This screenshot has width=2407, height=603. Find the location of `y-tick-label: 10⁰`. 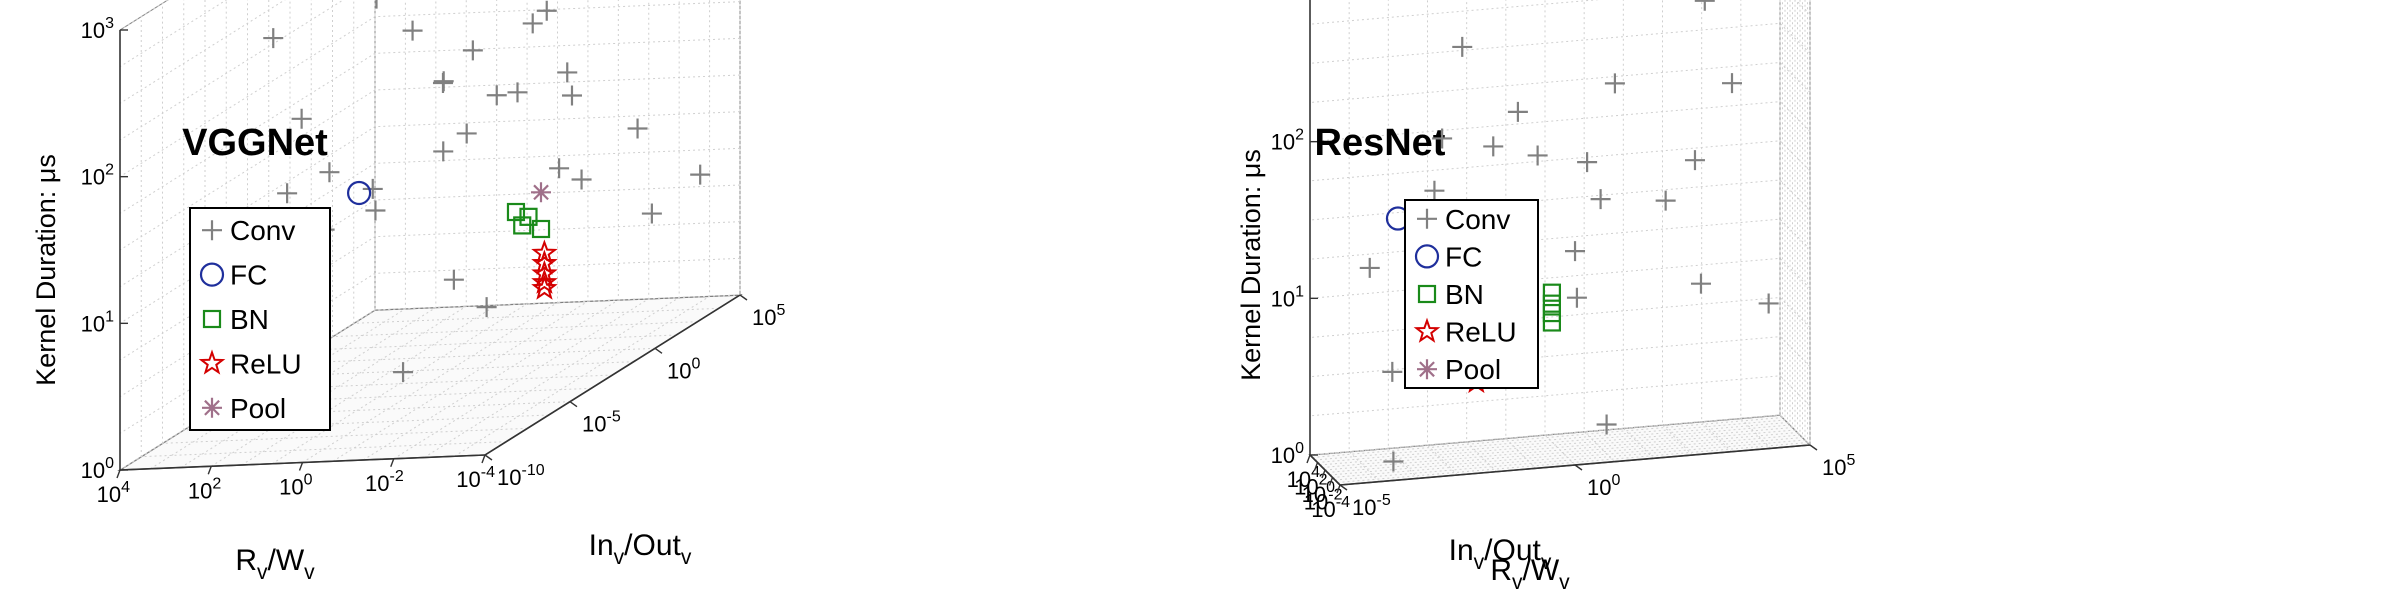

y-tick-label: 10⁰ is located at coordinates (1603, 486).